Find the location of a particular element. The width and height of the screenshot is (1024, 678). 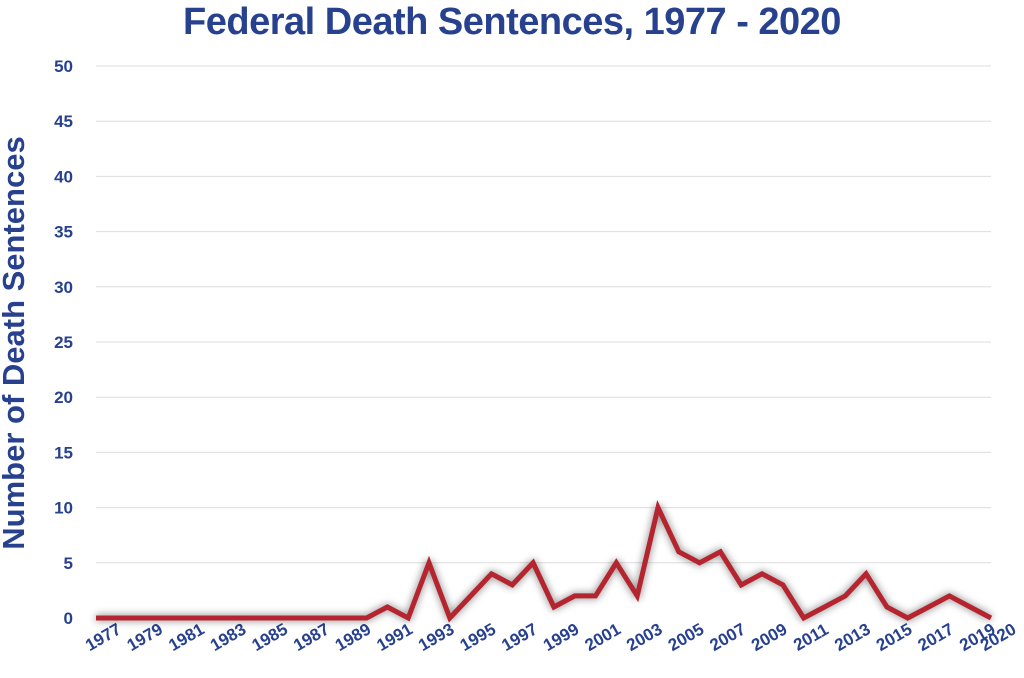

y-tick-label: 40 is located at coordinates (63, 176).